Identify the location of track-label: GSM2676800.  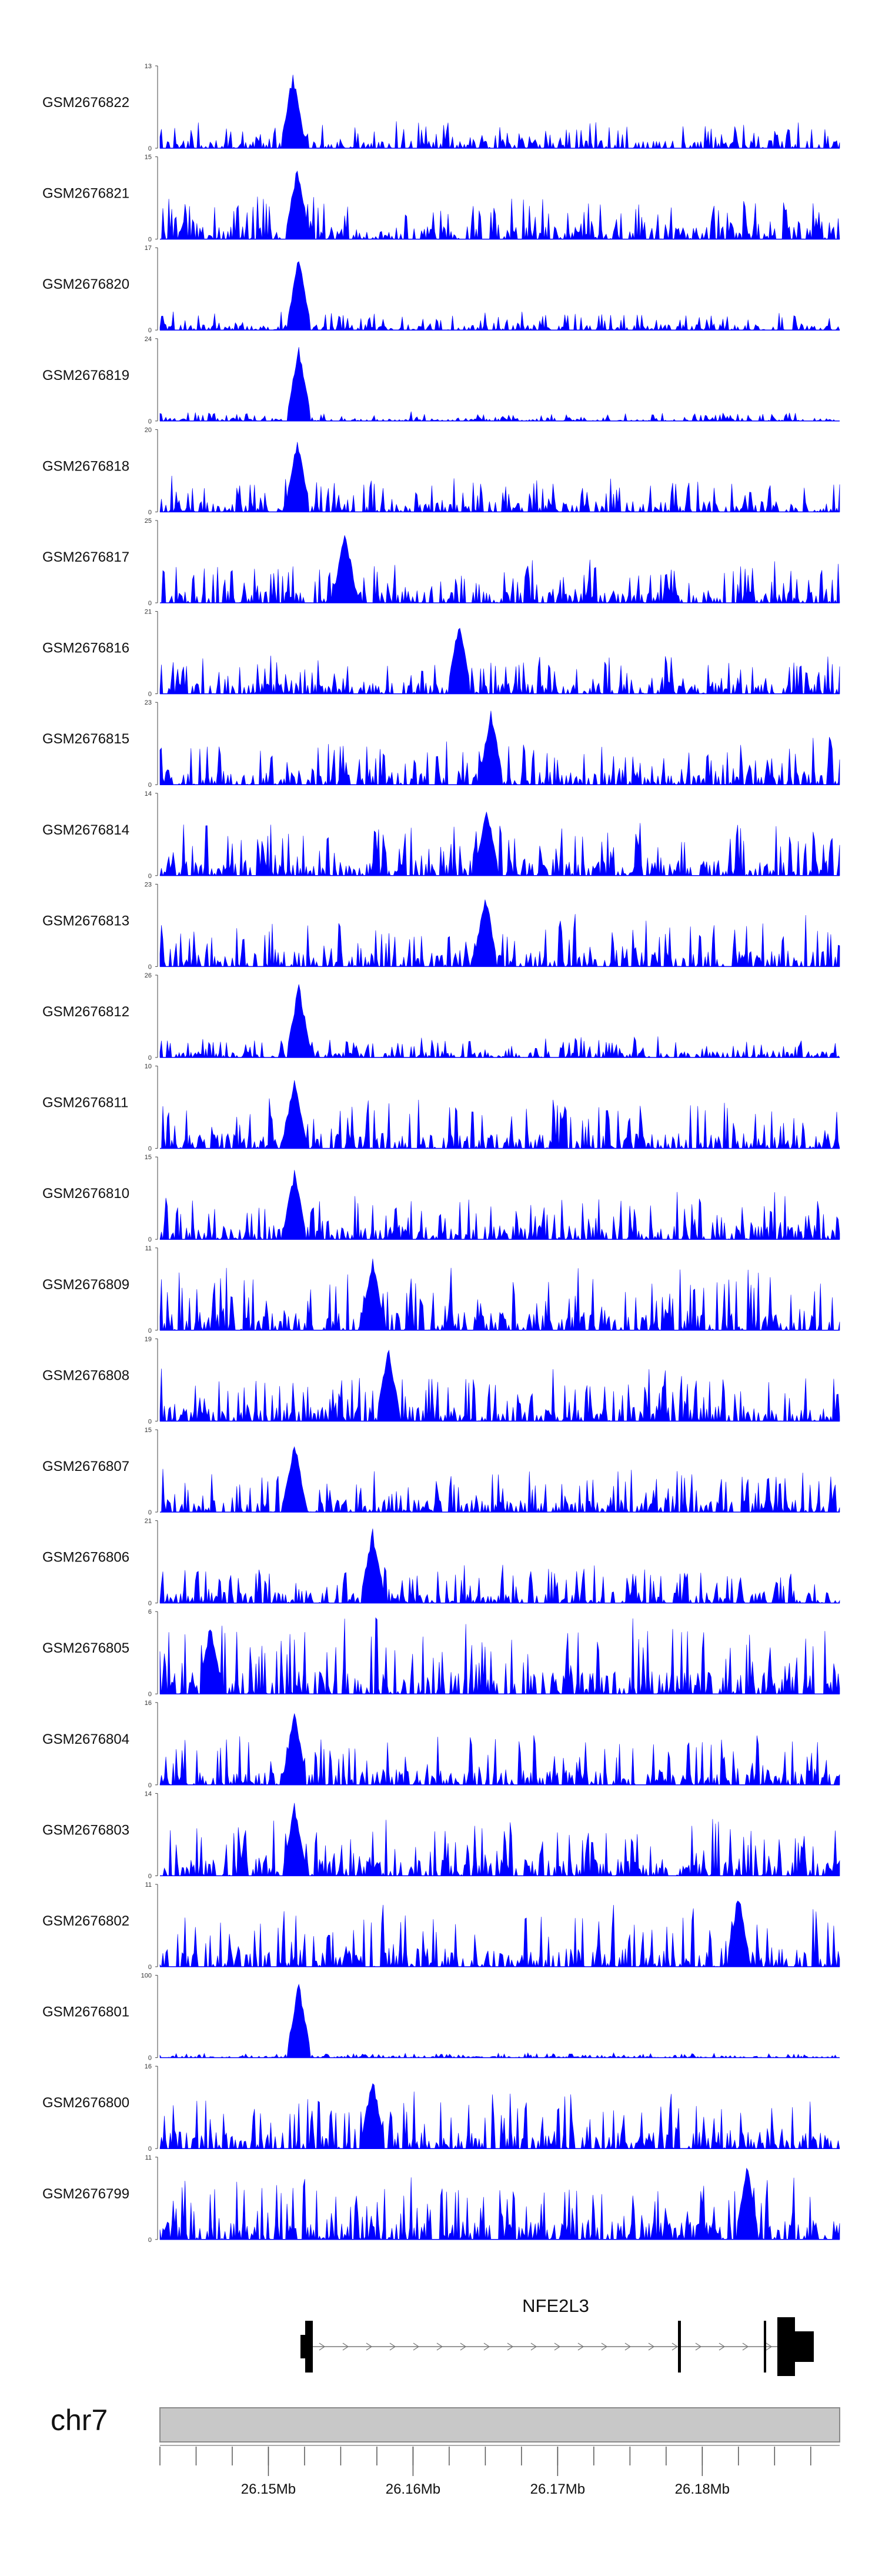
(85, 2103).